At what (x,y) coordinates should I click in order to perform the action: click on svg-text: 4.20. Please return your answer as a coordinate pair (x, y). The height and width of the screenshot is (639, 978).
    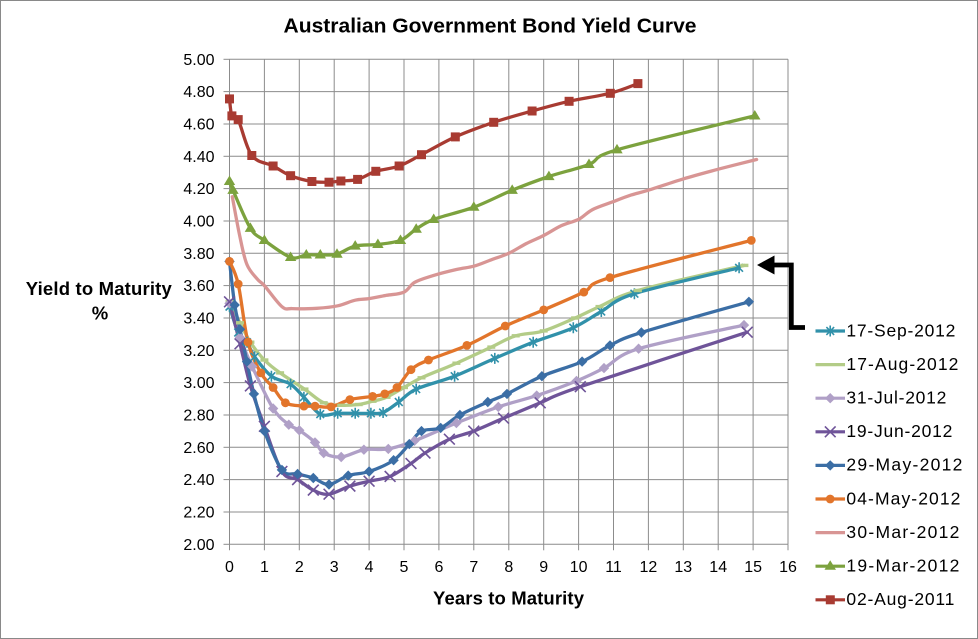
    Looking at the image, I should click on (198, 189).